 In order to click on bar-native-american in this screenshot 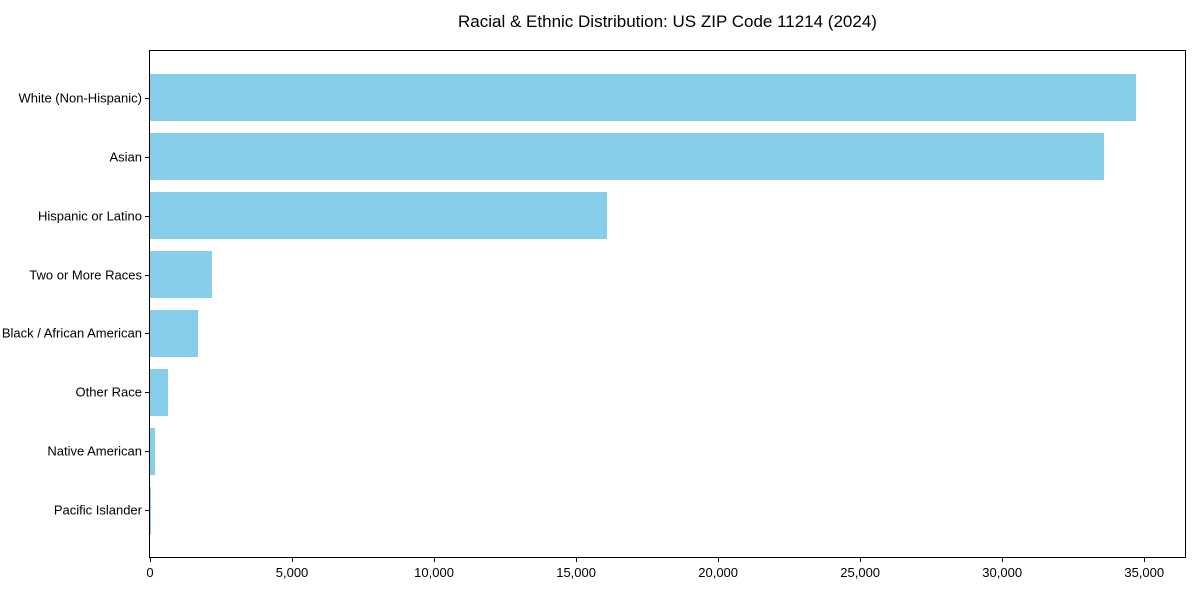, I will do `click(153, 451)`.